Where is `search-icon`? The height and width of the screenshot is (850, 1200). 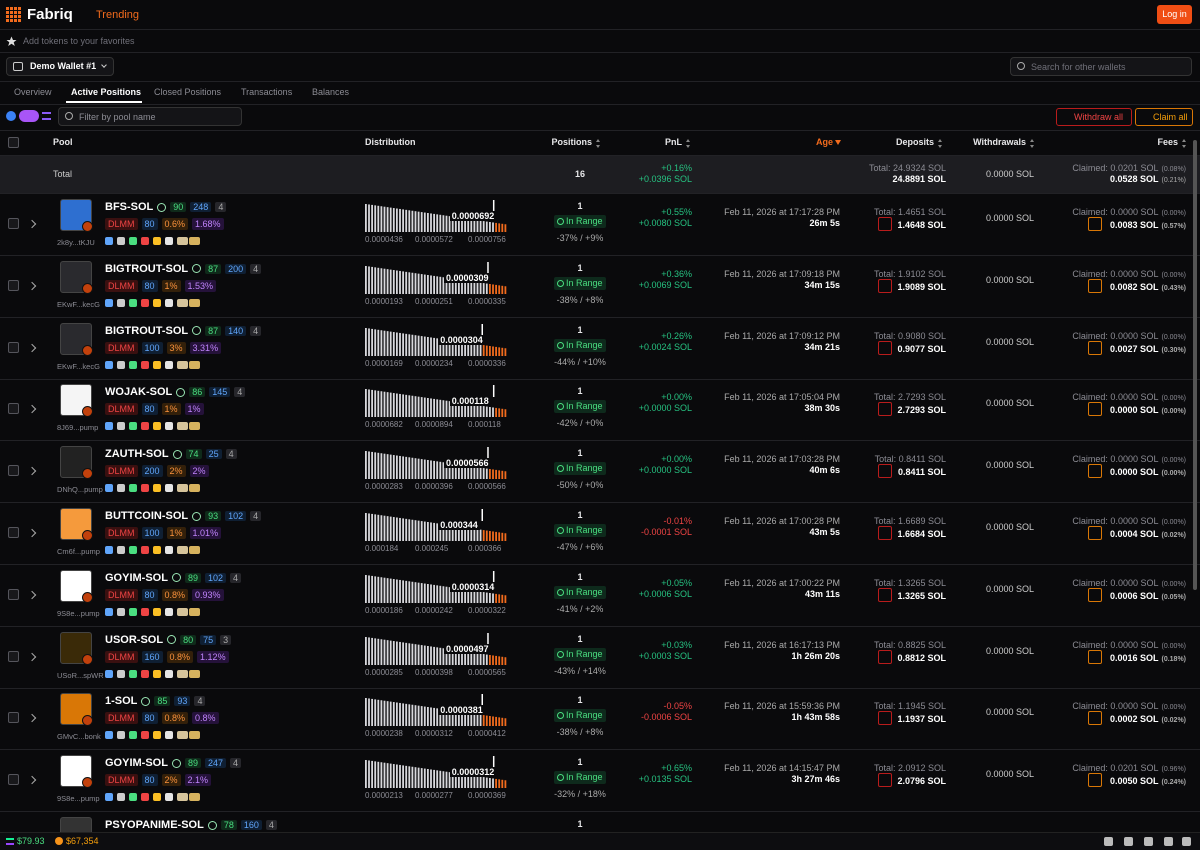 search-icon is located at coordinates (69, 116).